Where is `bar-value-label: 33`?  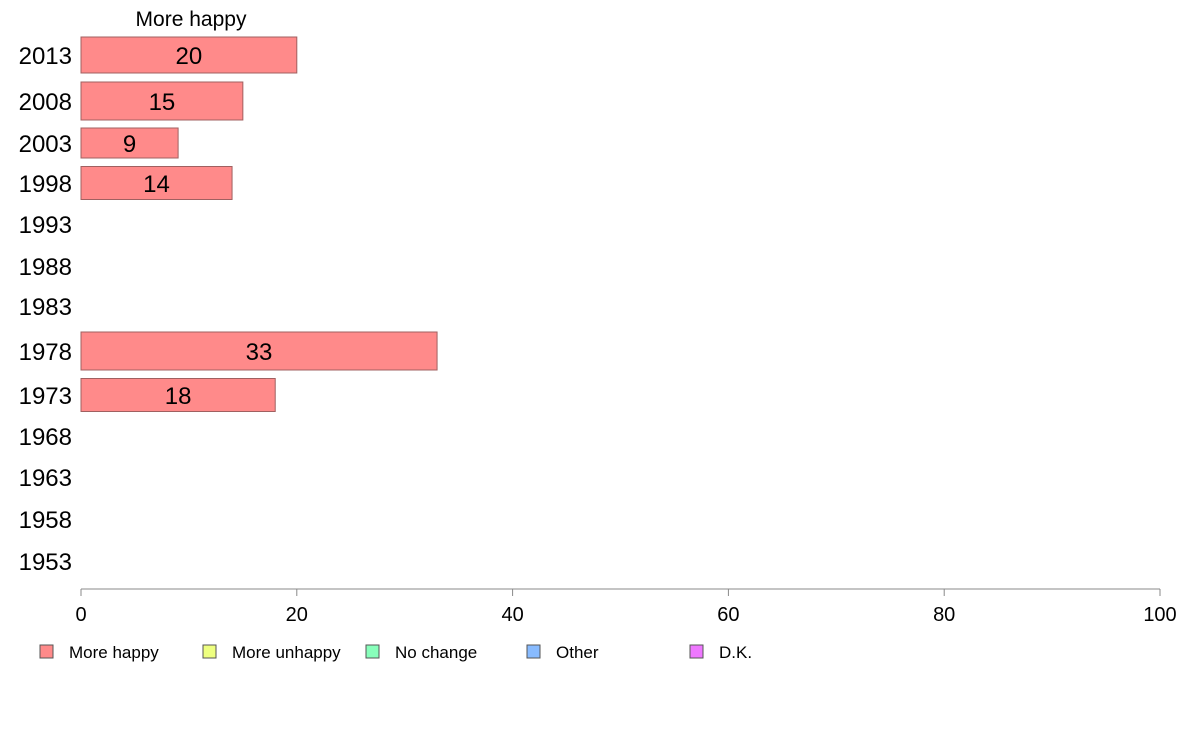 bar-value-label: 33 is located at coordinates (259, 352).